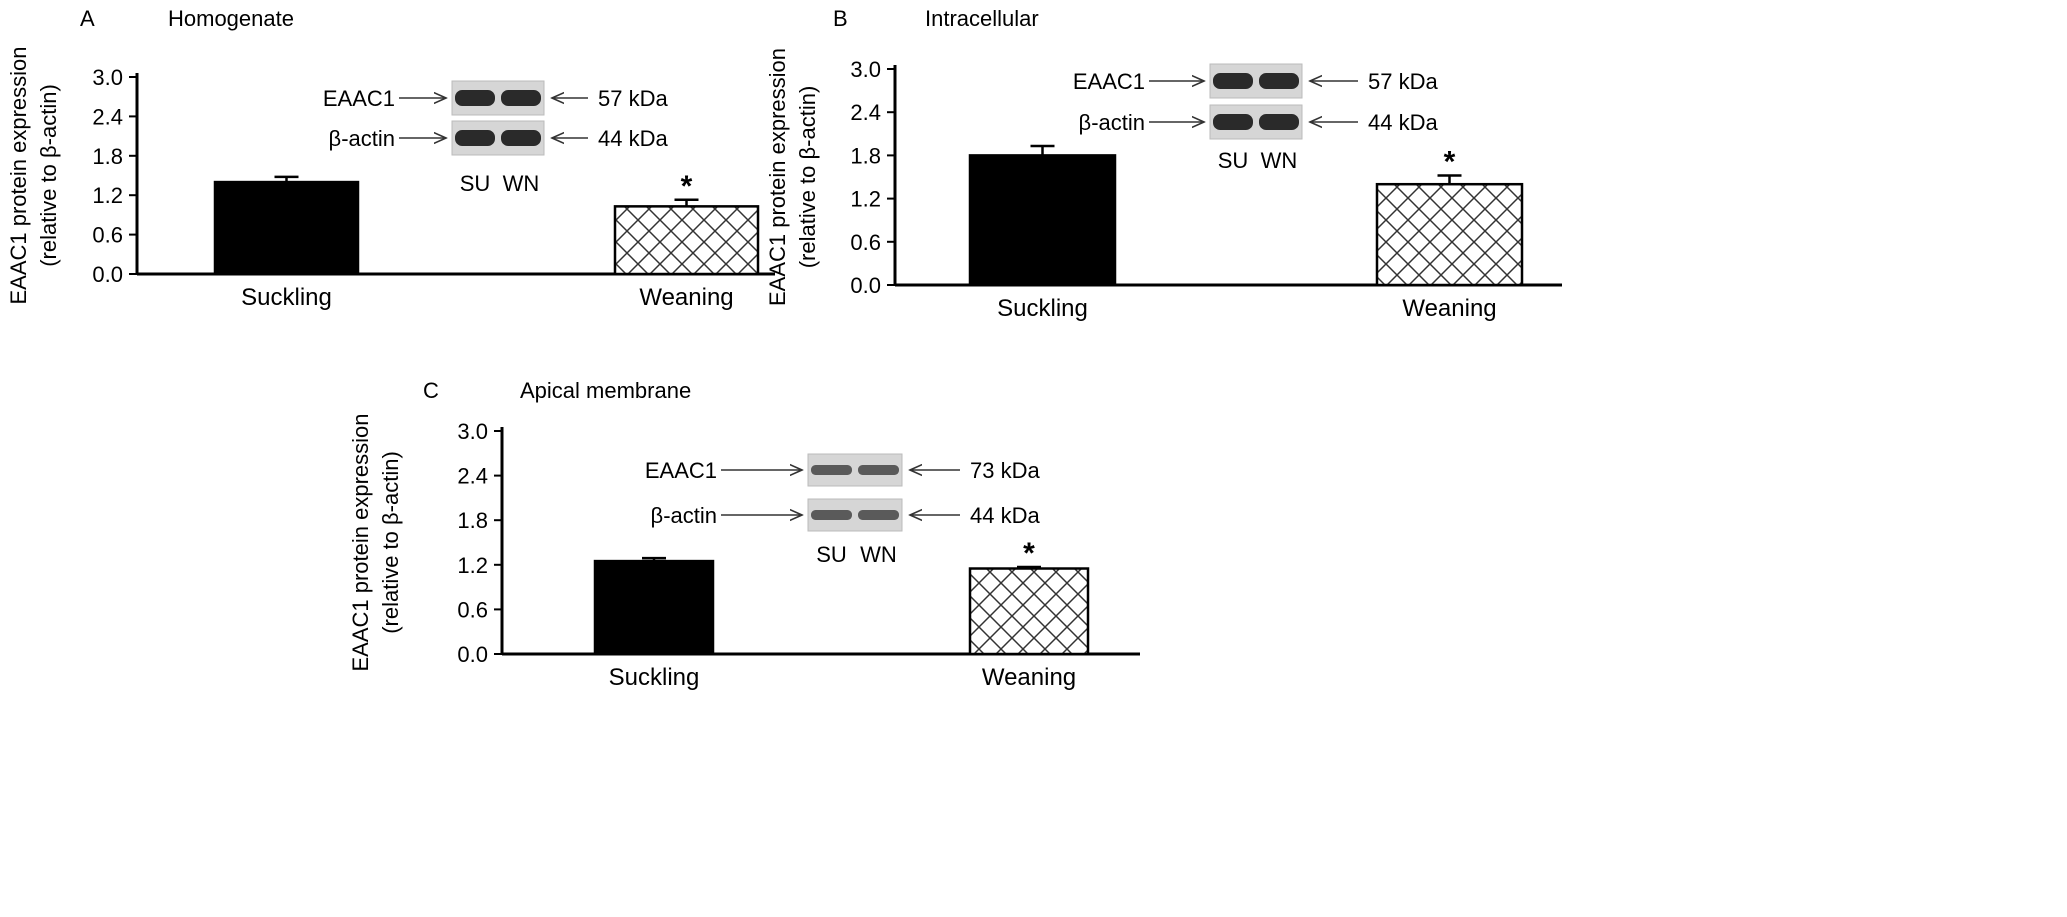  Describe the element at coordinates (1005, 470) in the screenshot. I see `blot-kda-eaac1: 73 kDa` at that location.